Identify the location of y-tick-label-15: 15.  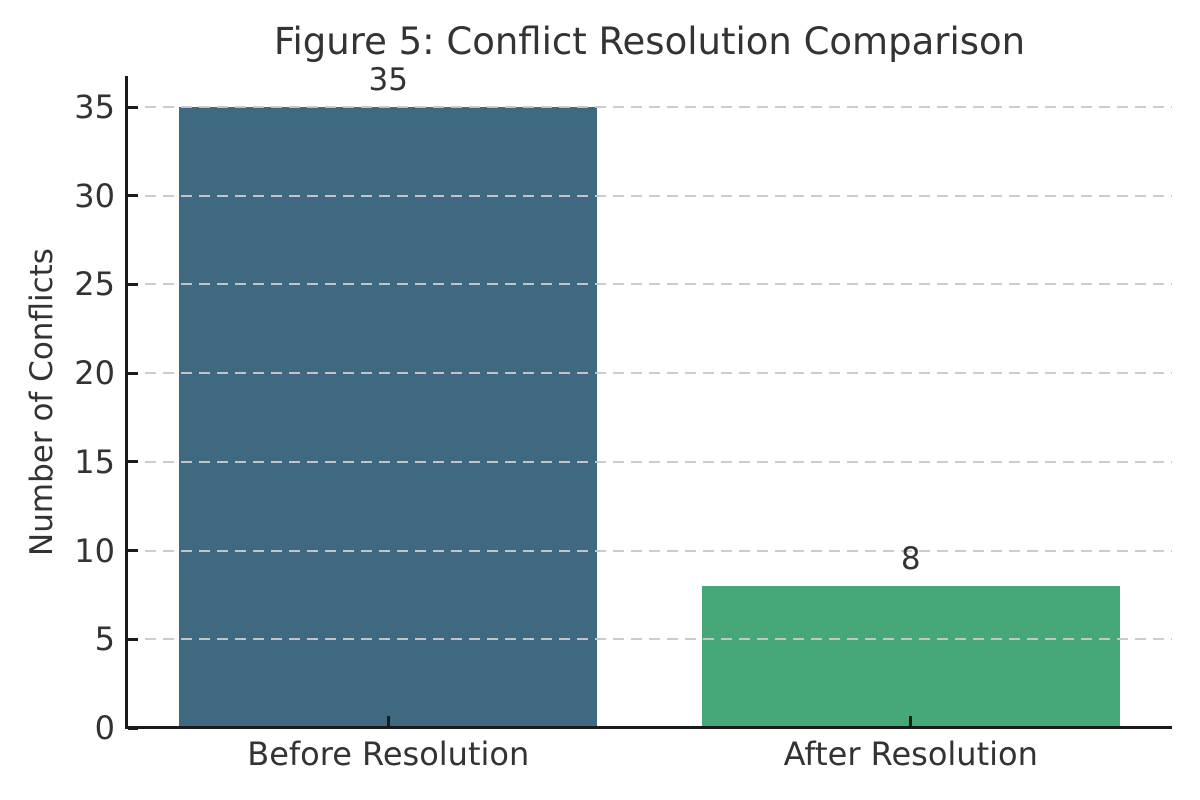
(94, 461).